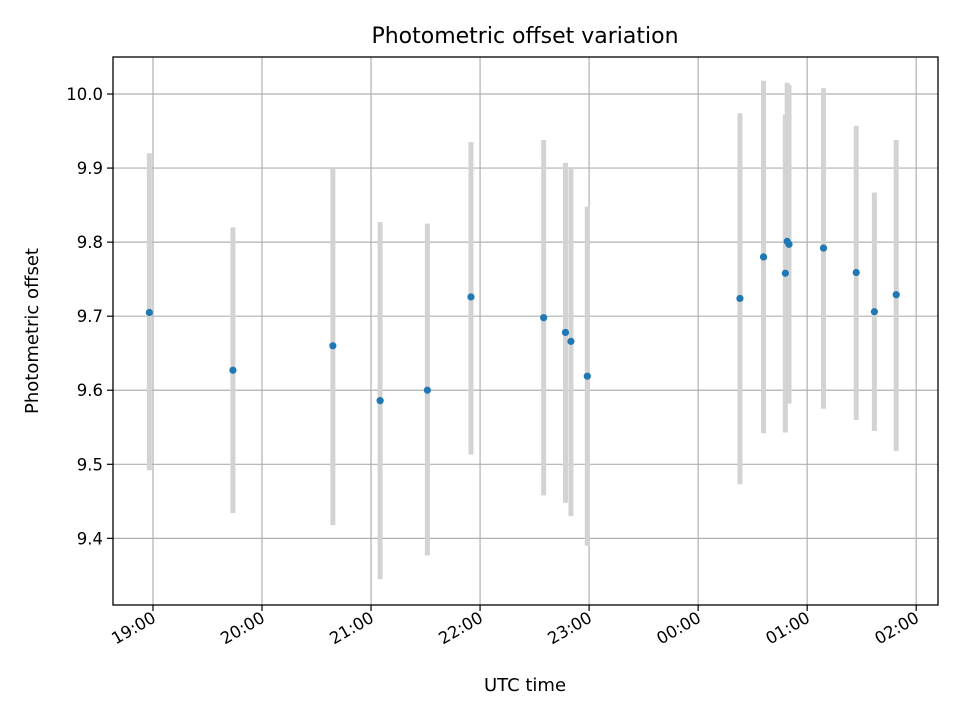 The height and width of the screenshot is (720, 960). I want to click on y-tick-label: 9.9, so click(90, 168).